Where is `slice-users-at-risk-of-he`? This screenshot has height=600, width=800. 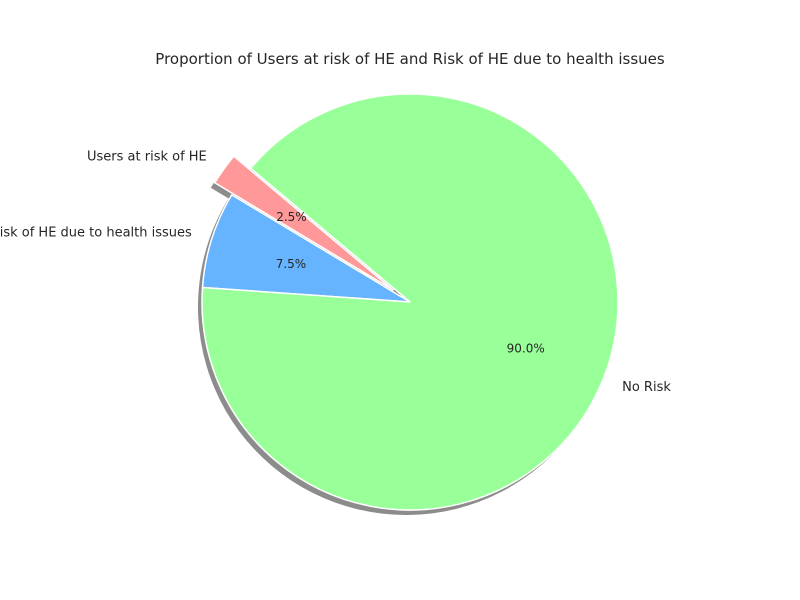
slice-users-at-risk-of-he is located at coordinates (304, 223).